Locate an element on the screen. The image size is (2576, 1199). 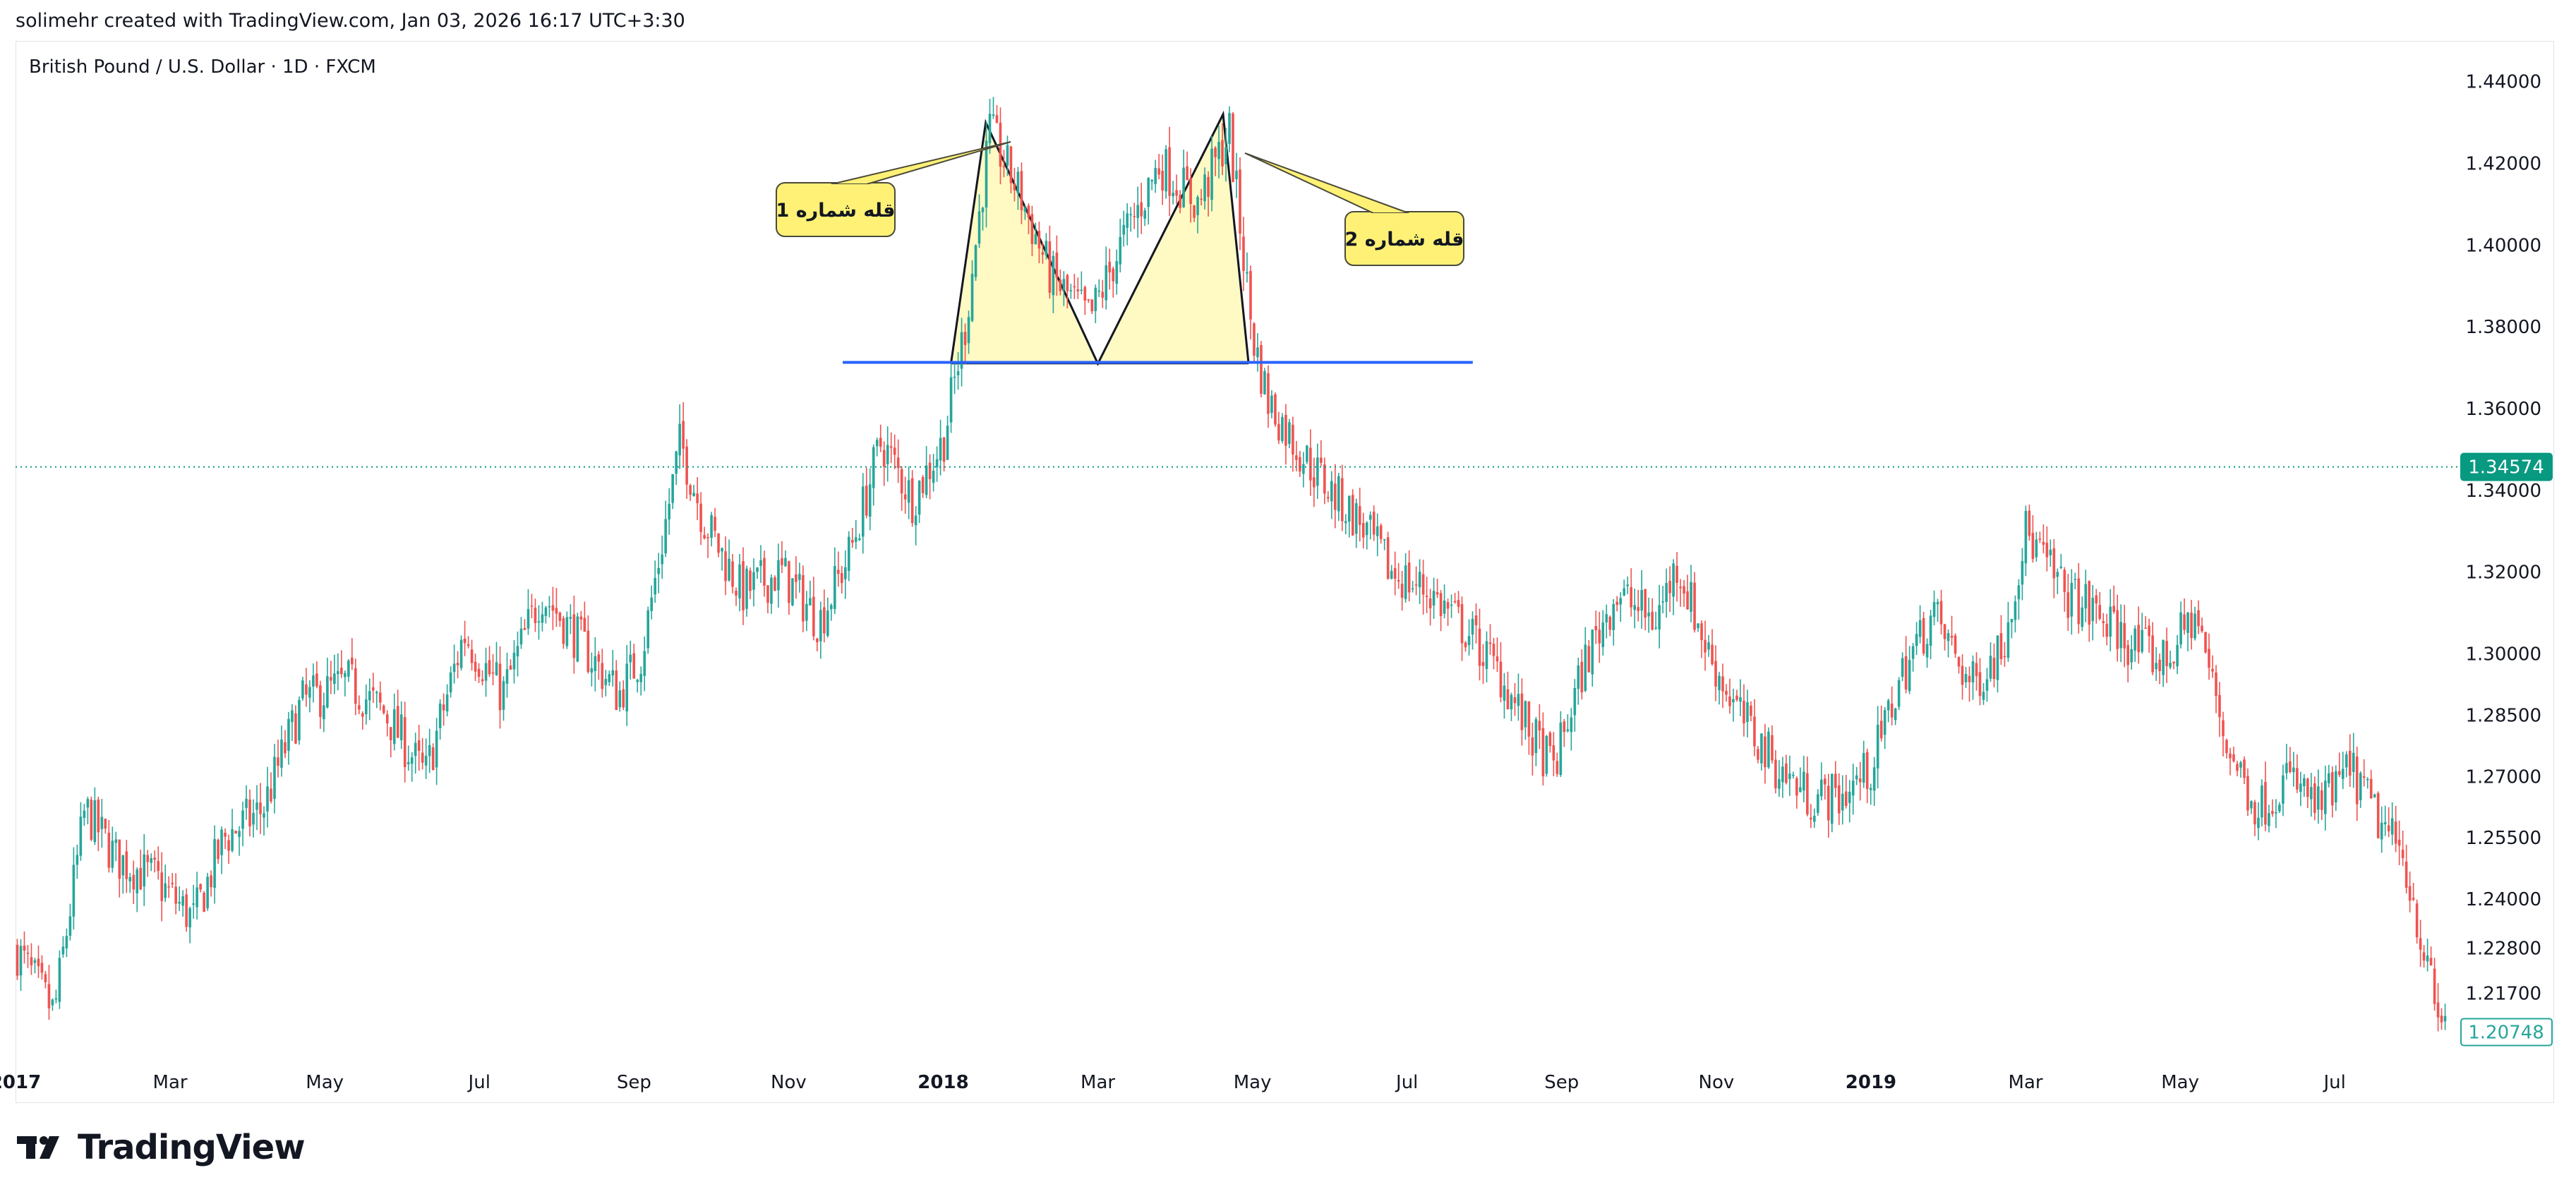
symbol-label: British Pound / U.S. Dollar · 1D · FXCM is located at coordinates (202, 67).